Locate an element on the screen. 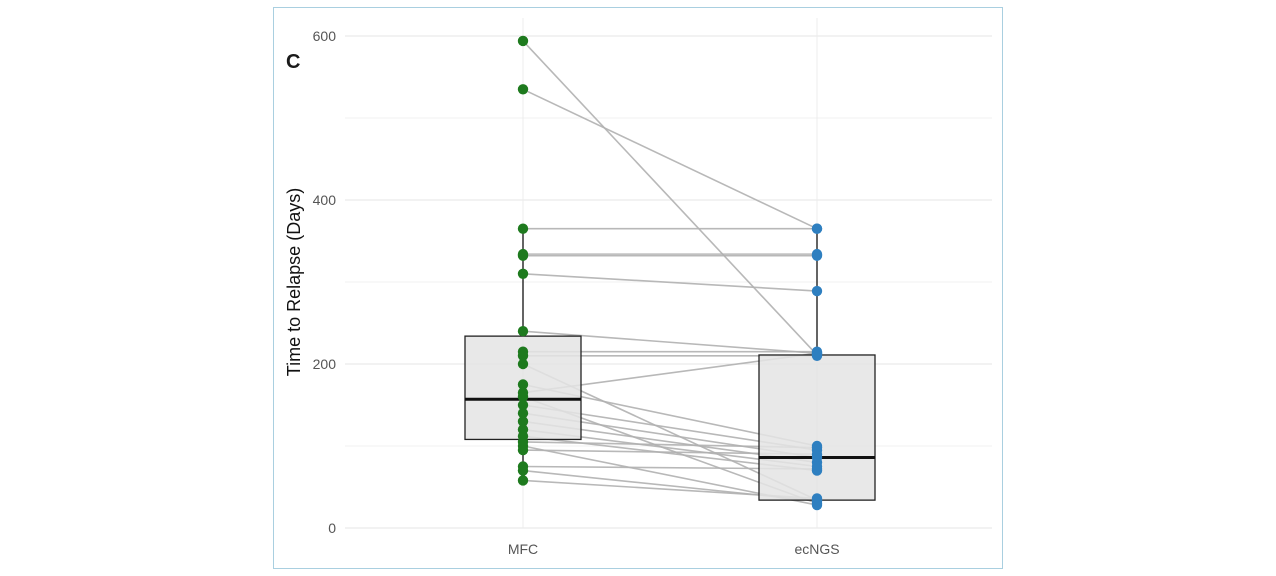 The image size is (1276, 576). x-tick-label: ecNGS is located at coordinates (816, 549).